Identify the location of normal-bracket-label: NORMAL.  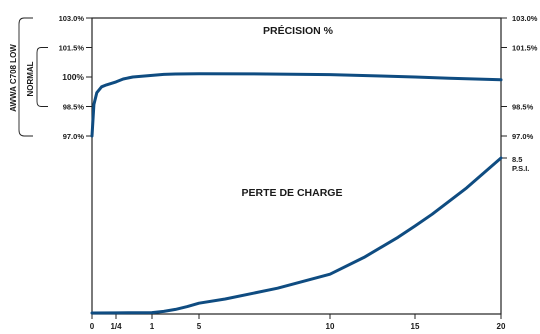
(30, 78).